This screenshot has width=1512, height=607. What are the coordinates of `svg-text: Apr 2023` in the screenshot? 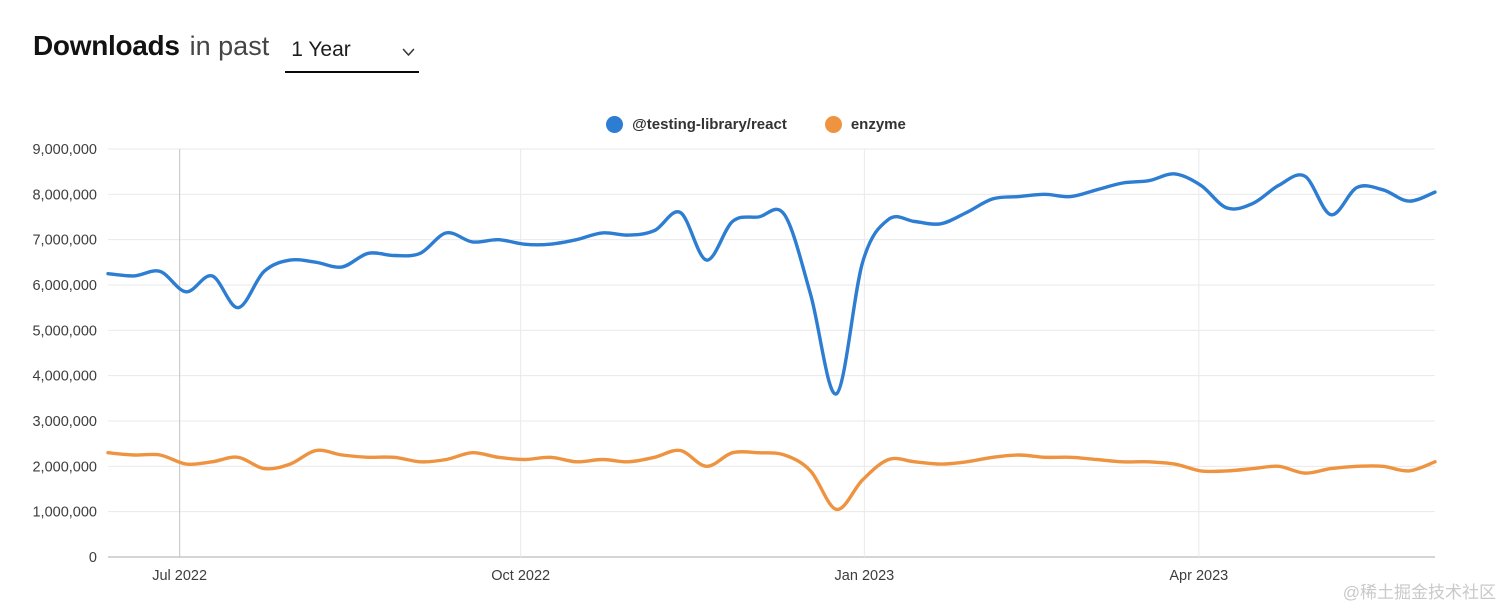 It's located at (1198, 576).